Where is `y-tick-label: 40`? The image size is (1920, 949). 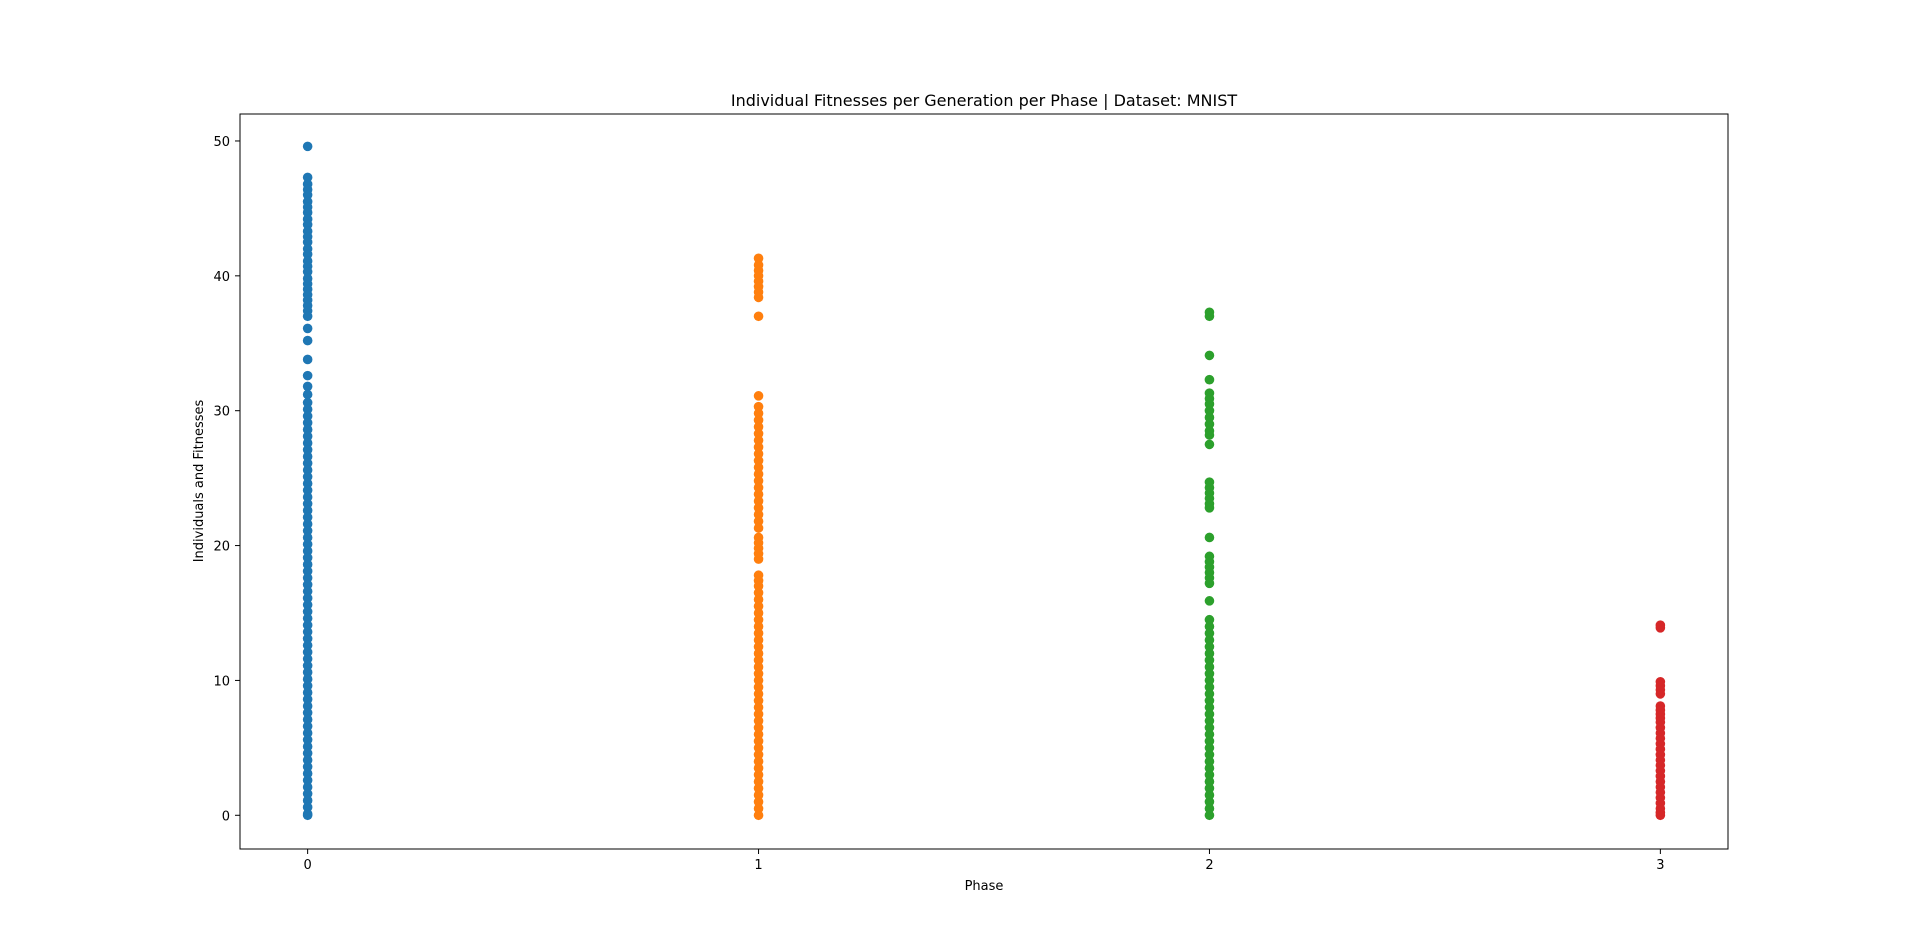 y-tick-label: 40 is located at coordinates (221, 277).